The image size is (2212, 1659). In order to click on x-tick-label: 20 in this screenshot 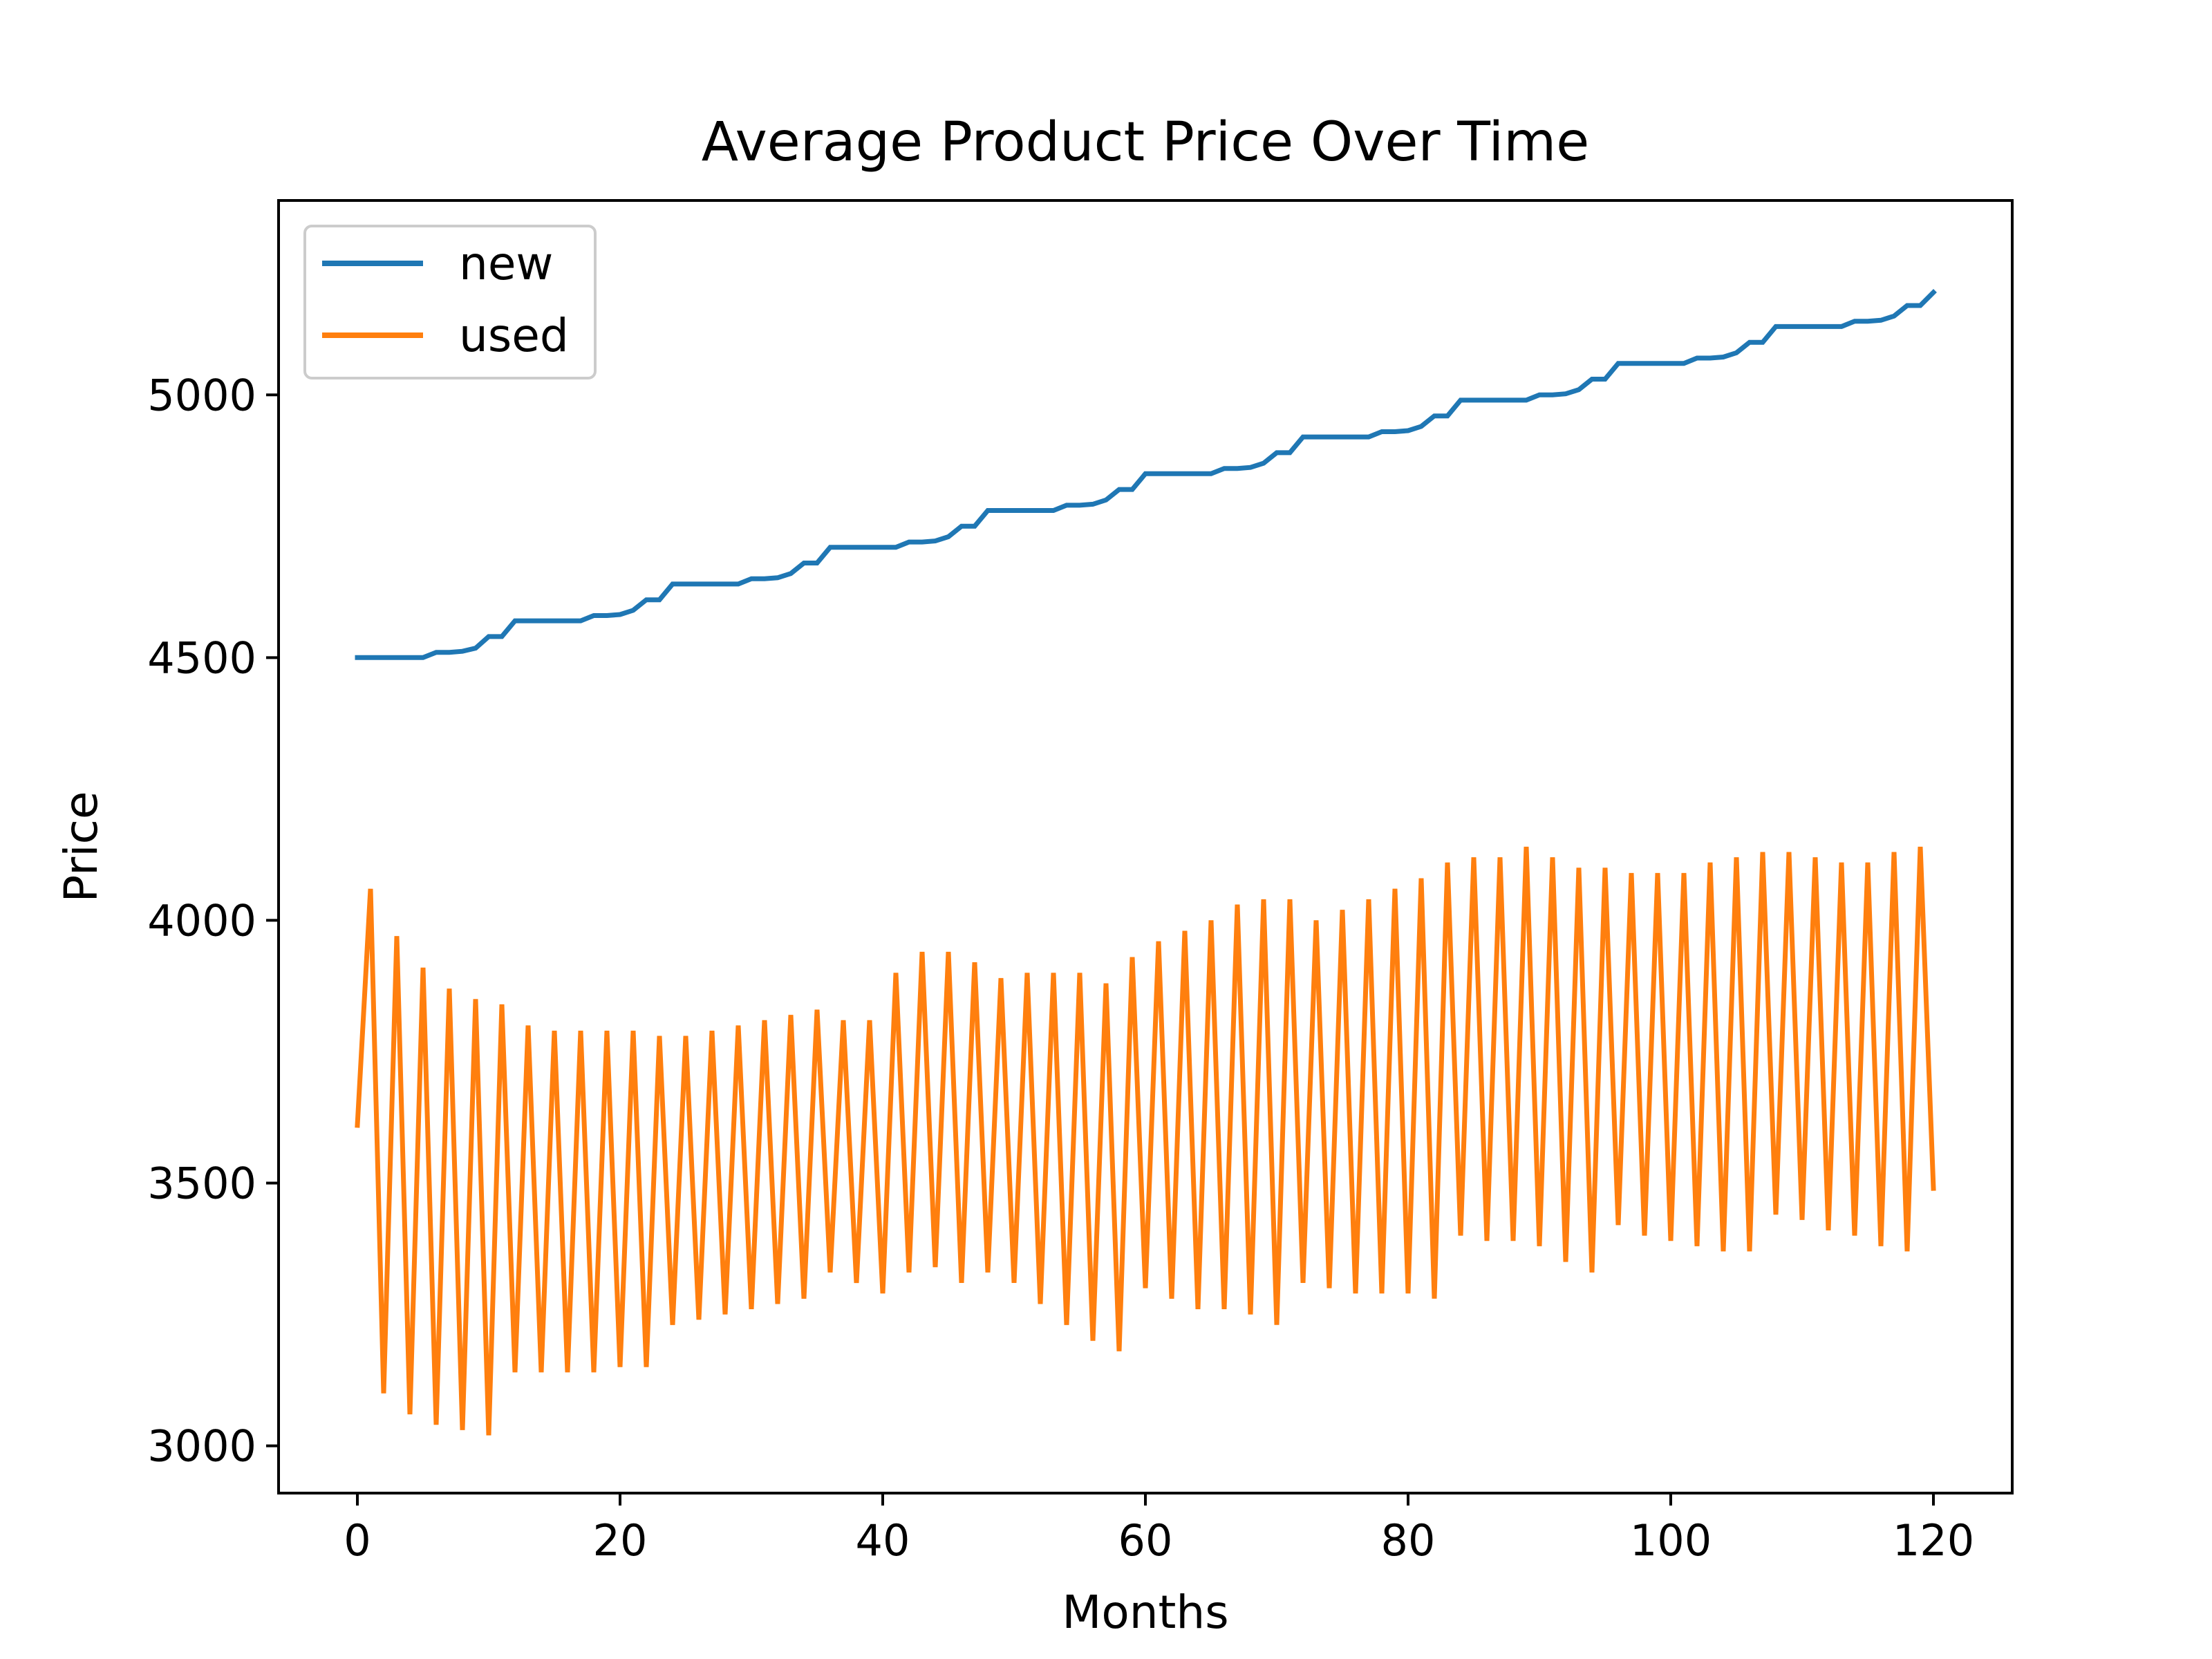, I will do `click(620, 1540)`.